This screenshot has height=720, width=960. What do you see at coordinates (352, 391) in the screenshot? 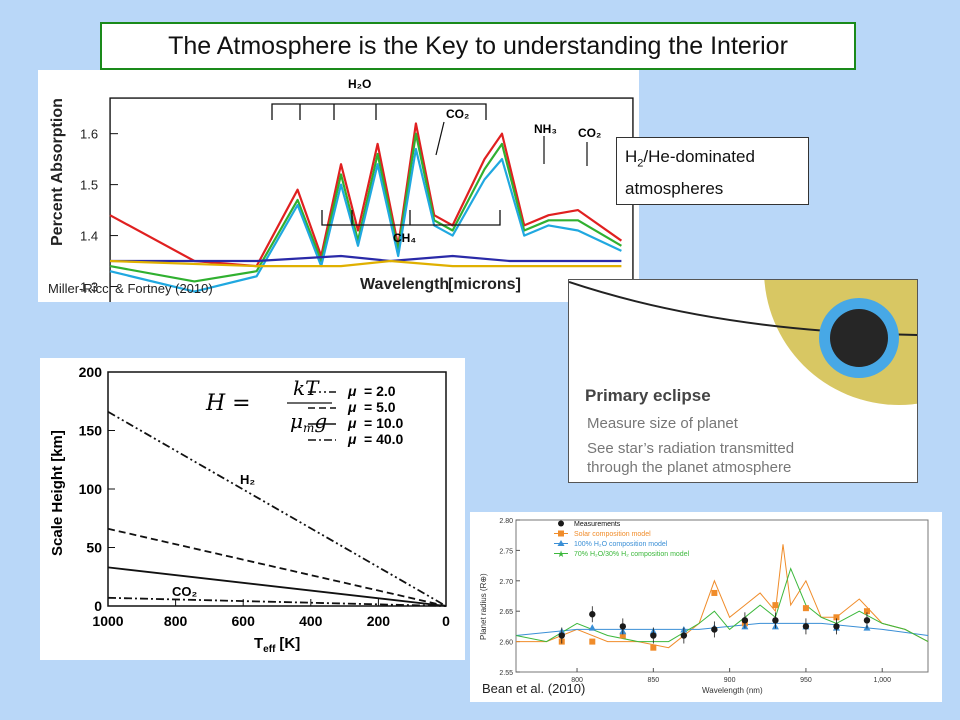
I see `legend-mu-0: μ` at bounding box center [352, 391].